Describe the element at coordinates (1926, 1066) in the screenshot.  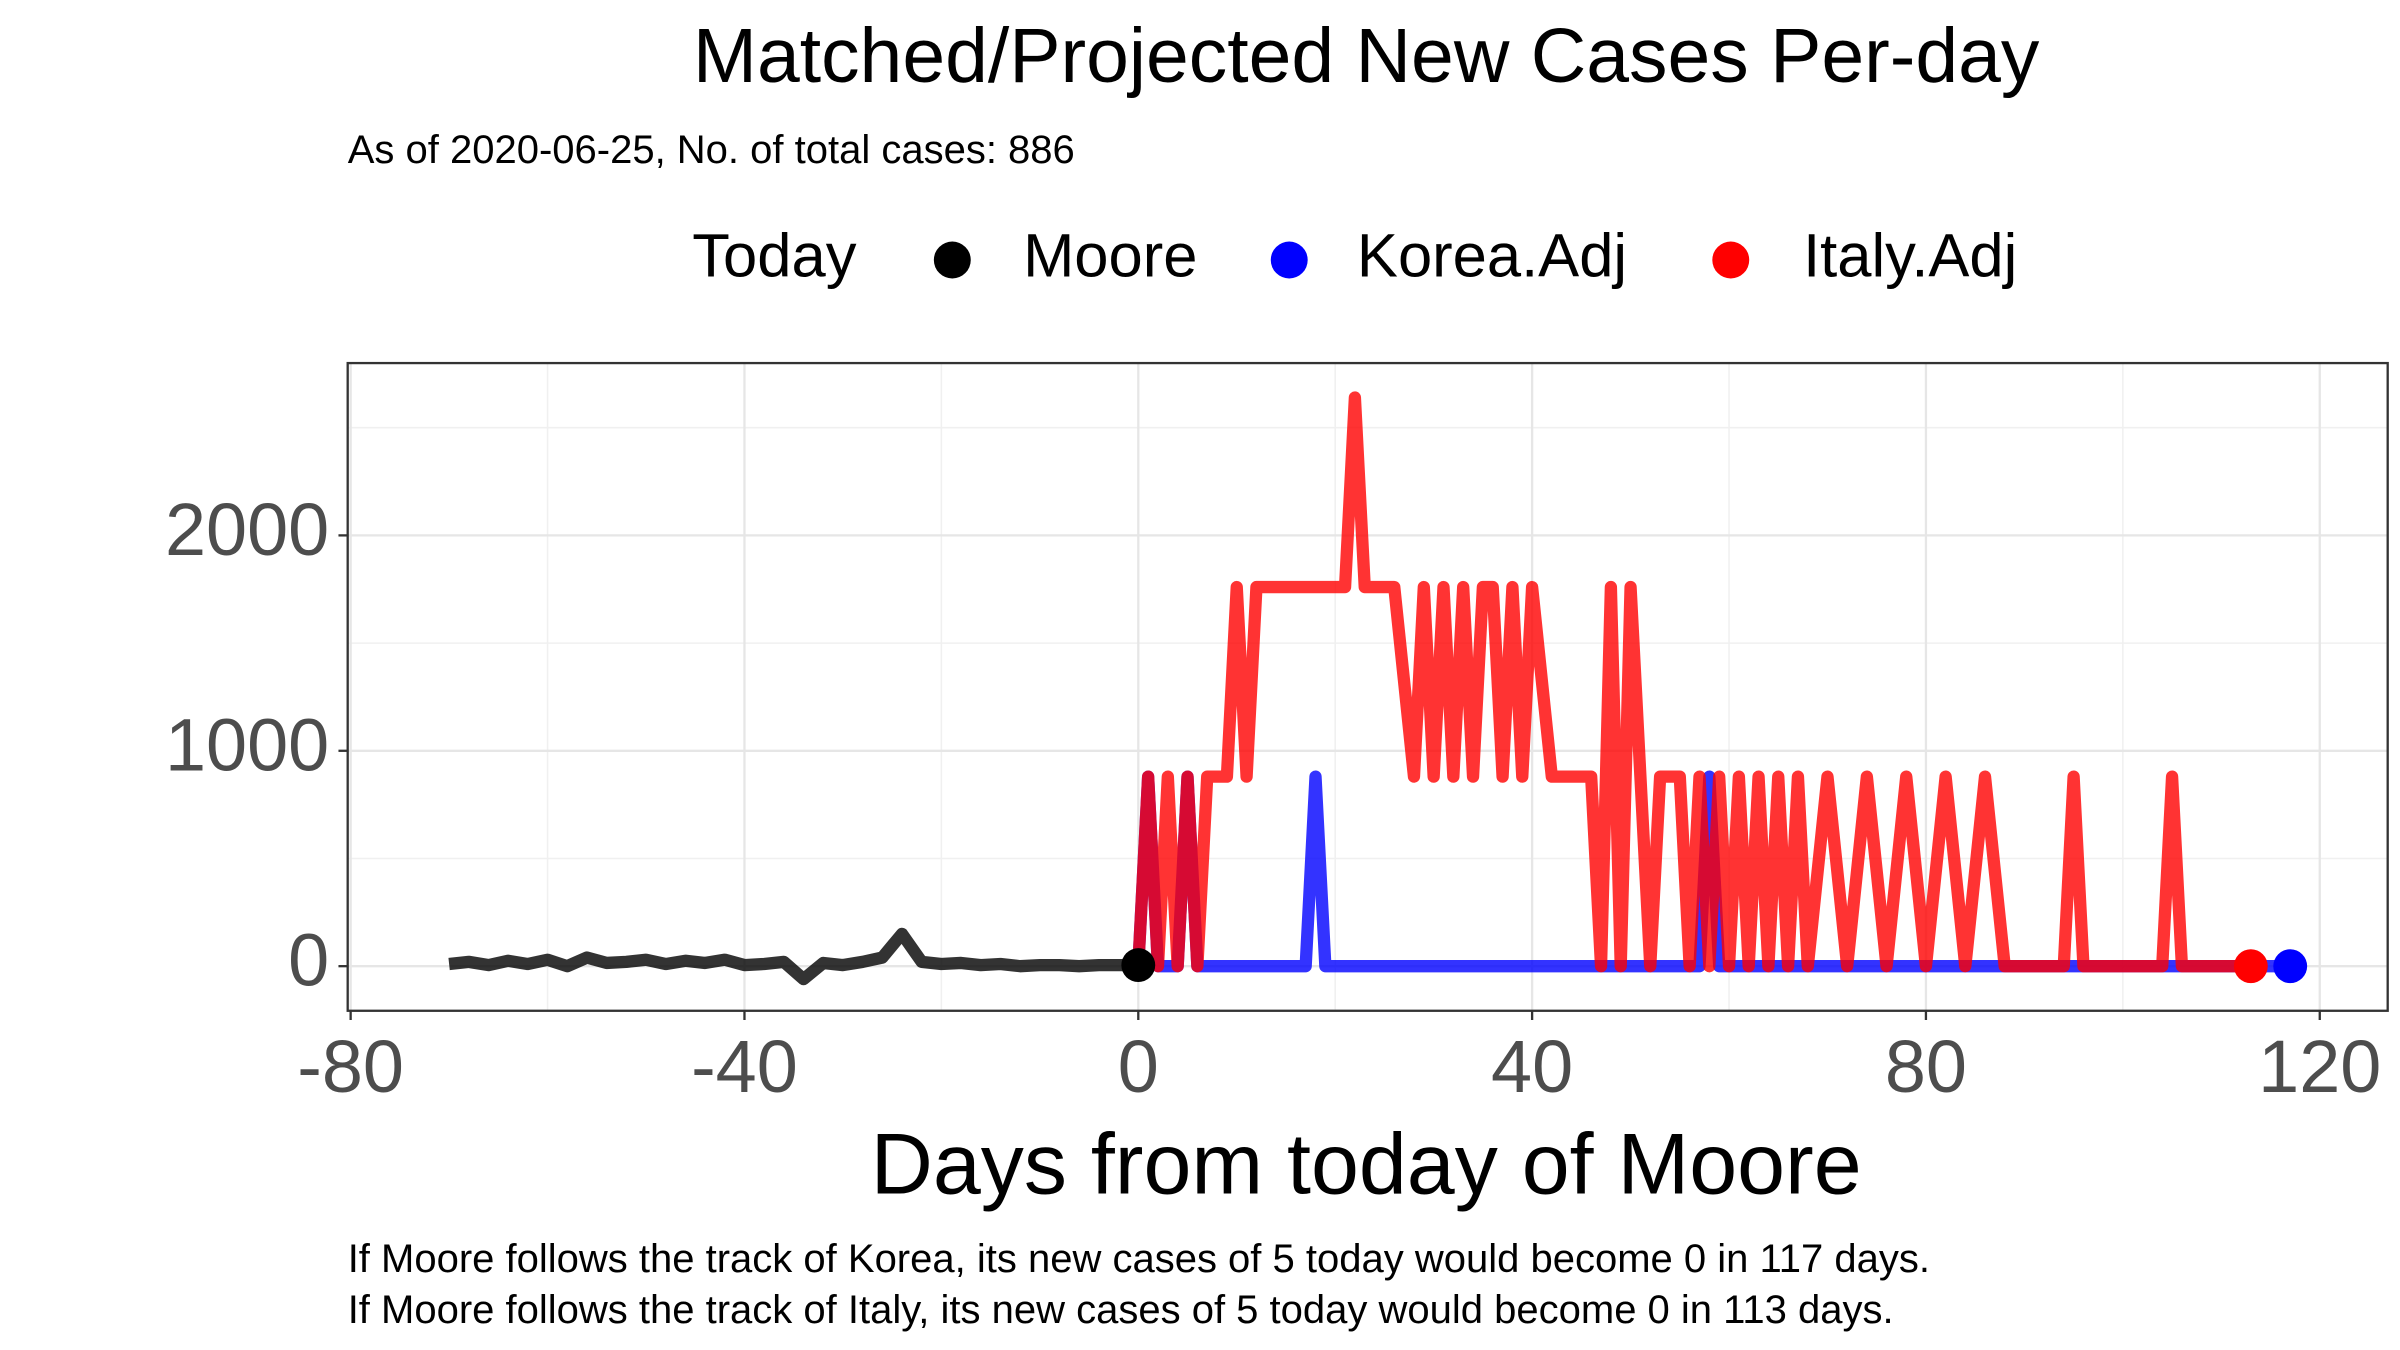
I see `x-tick-label: 80` at that location.